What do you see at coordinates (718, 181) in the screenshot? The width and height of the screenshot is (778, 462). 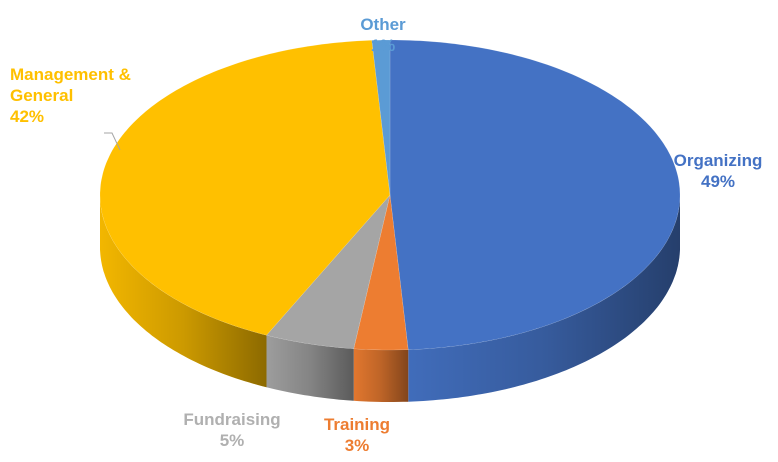 I see `label-value: 49%` at bounding box center [718, 181].